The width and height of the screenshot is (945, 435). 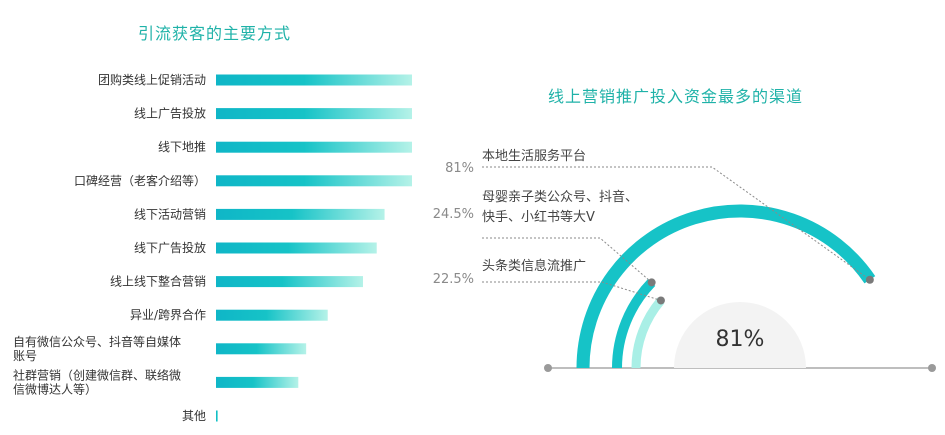 I want to click on category-label-2: 线下地推, so click(x=182, y=147).